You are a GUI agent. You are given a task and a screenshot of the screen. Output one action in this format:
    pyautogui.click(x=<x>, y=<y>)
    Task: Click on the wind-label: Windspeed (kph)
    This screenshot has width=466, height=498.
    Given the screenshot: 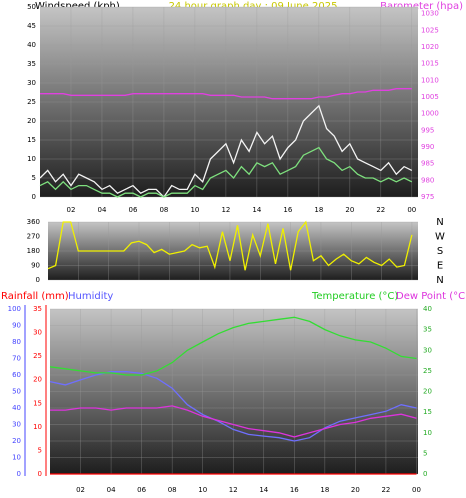 What is the action you would take?
    pyautogui.click(x=77, y=6)
    